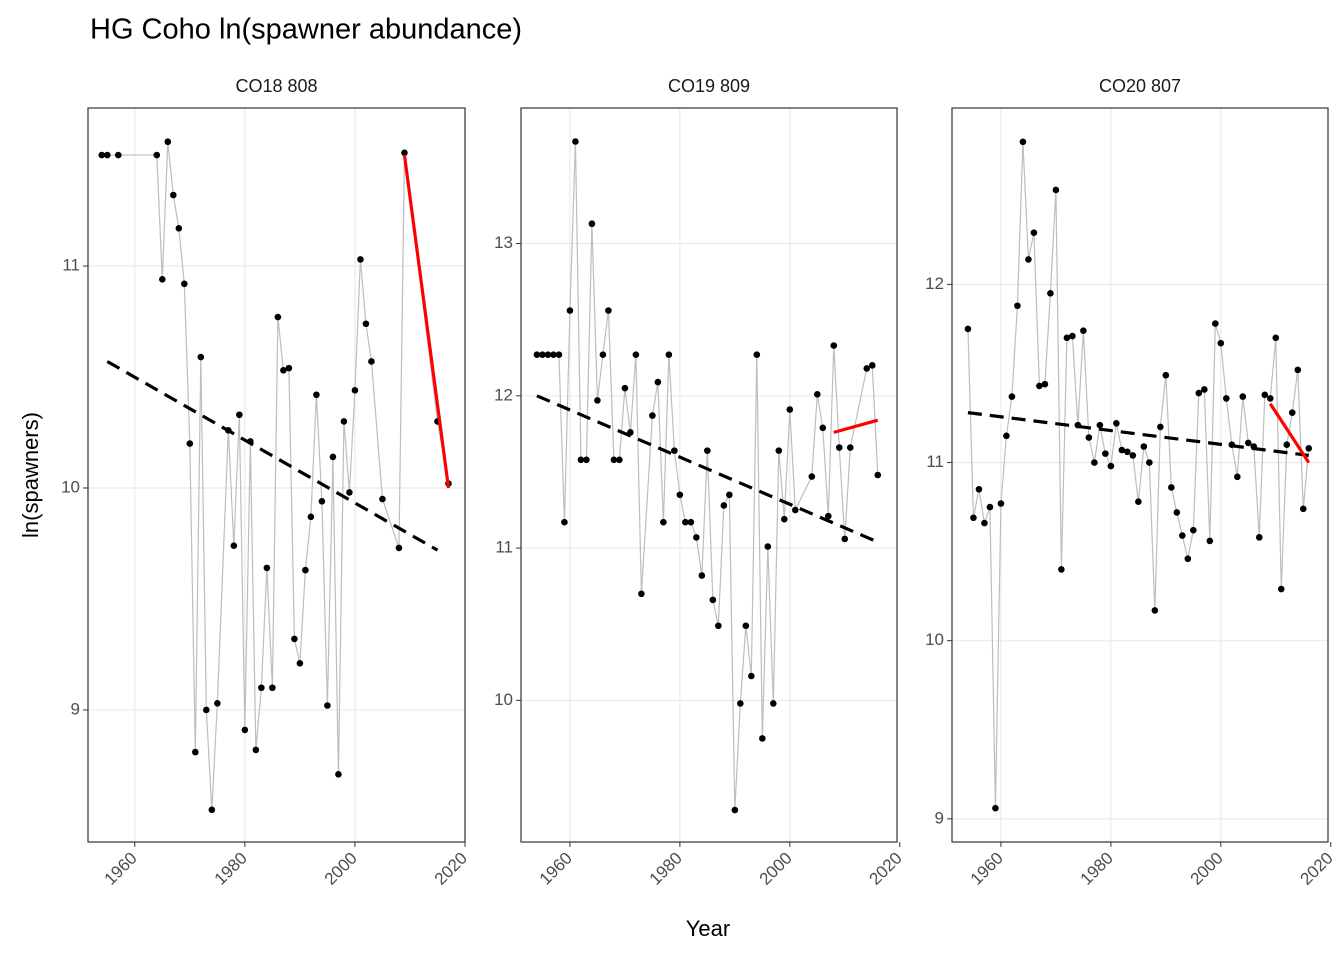  Describe the element at coordinates (503, 242) in the screenshot. I see `y-tick-label: 13` at that location.